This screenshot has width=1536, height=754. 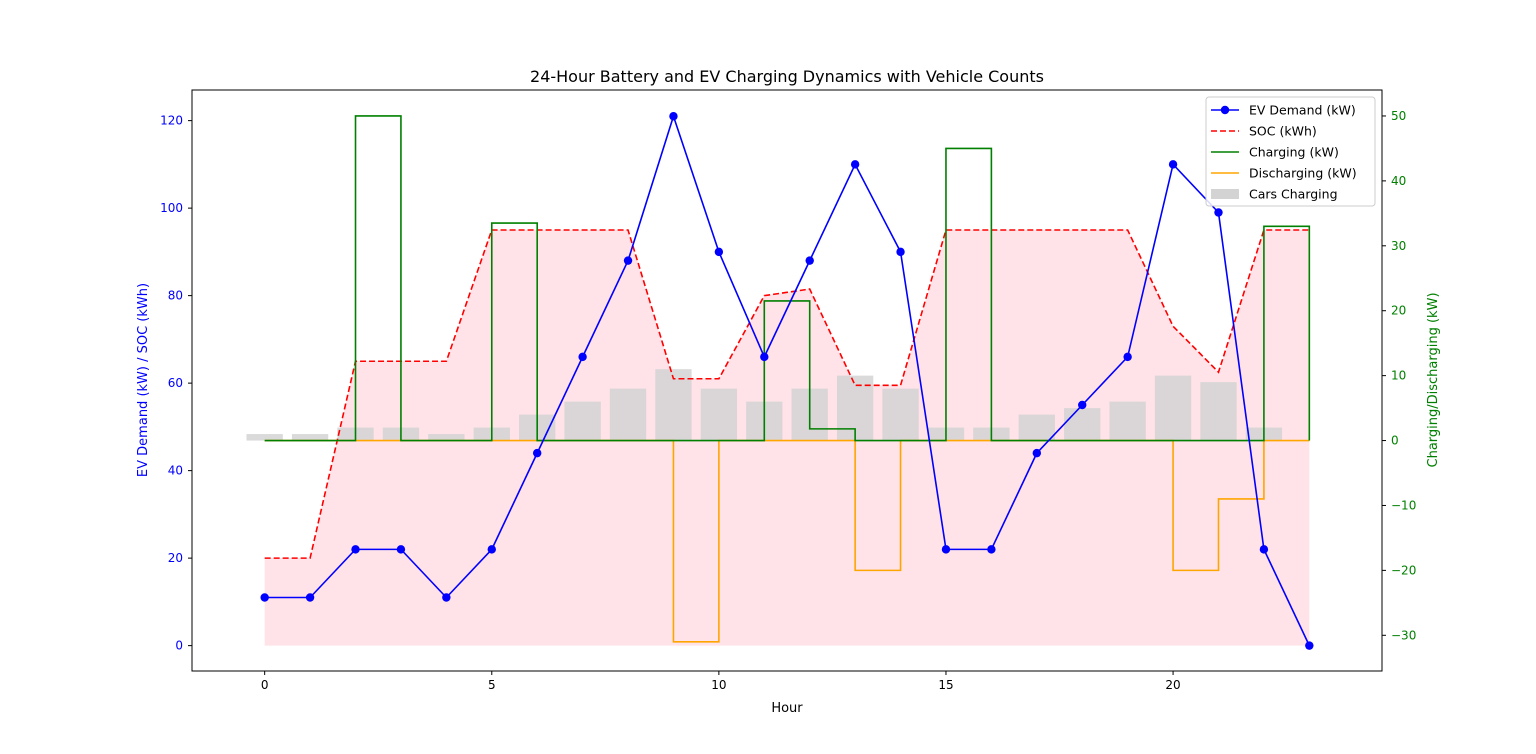 What do you see at coordinates (175, 558) in the screenshot?
I see `y-left-tick-label: 20` at bounding box center [175, 558].